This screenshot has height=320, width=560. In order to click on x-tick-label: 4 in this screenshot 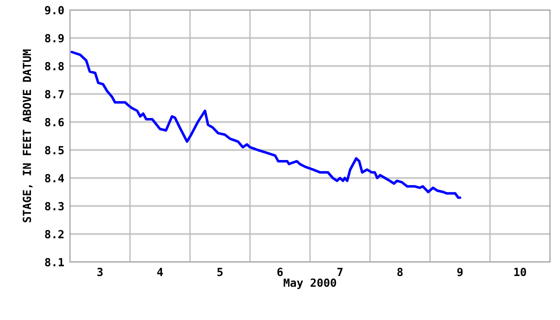, I will do `click(160, 272)`.